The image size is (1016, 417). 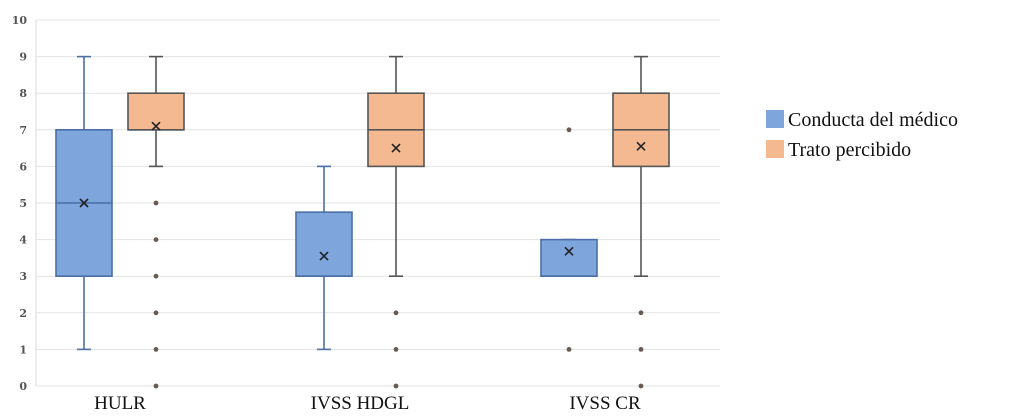 I want to click on y-tick-label: 9, so click(x=23, y=57).